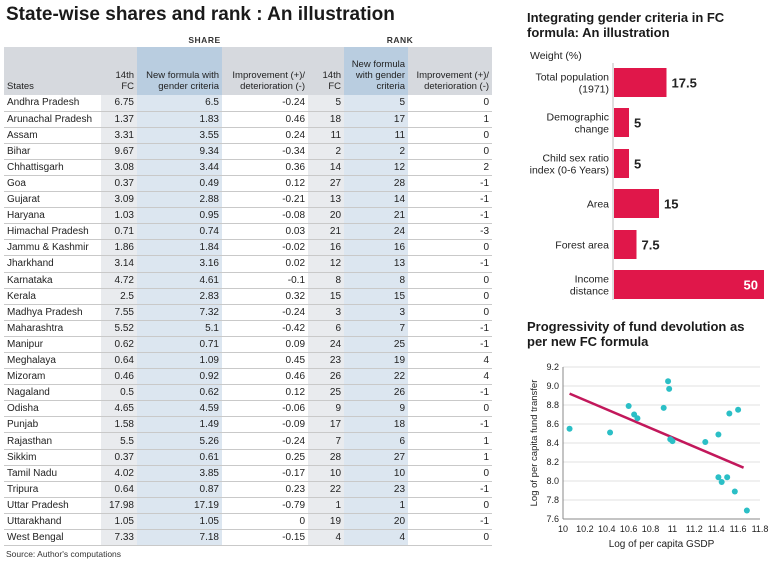 This screenshot has height=571, width=784. What do you see at coordinates (651, 529) in the screenshot?
I see `x-tick-label: 10.8` at bounding box center [651, 529].